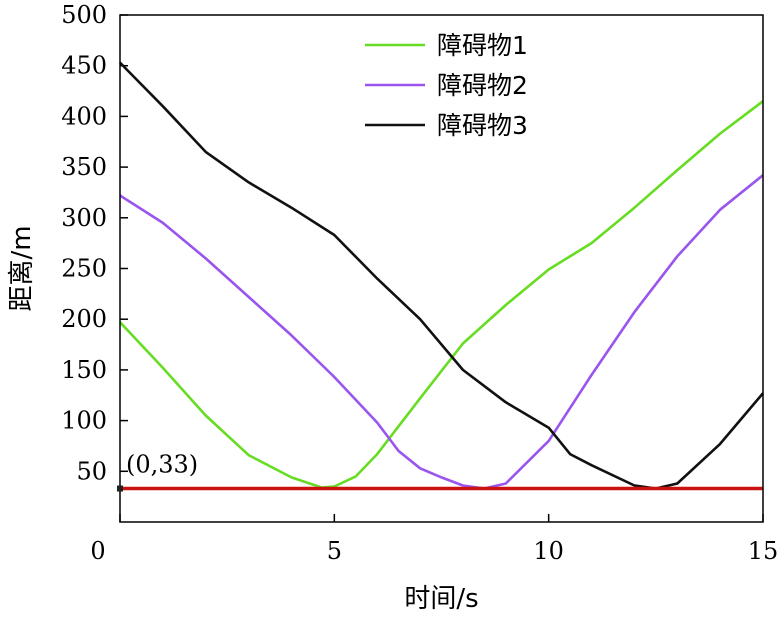 The width and height of the screenshot is (779, 617). Describe the element at coordinates (334, 551) in the screenshot. I see `x-tick-label: 5` at that location.